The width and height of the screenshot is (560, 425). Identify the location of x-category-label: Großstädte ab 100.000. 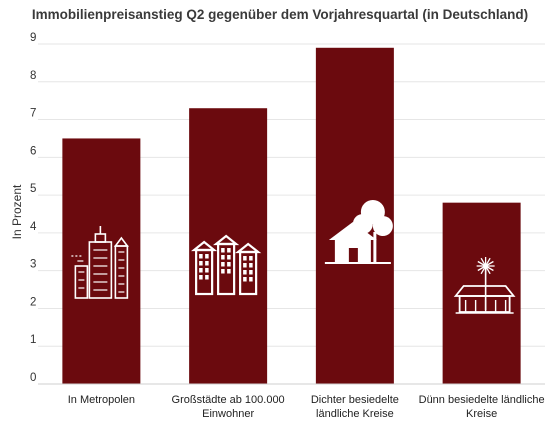
(228, 400).